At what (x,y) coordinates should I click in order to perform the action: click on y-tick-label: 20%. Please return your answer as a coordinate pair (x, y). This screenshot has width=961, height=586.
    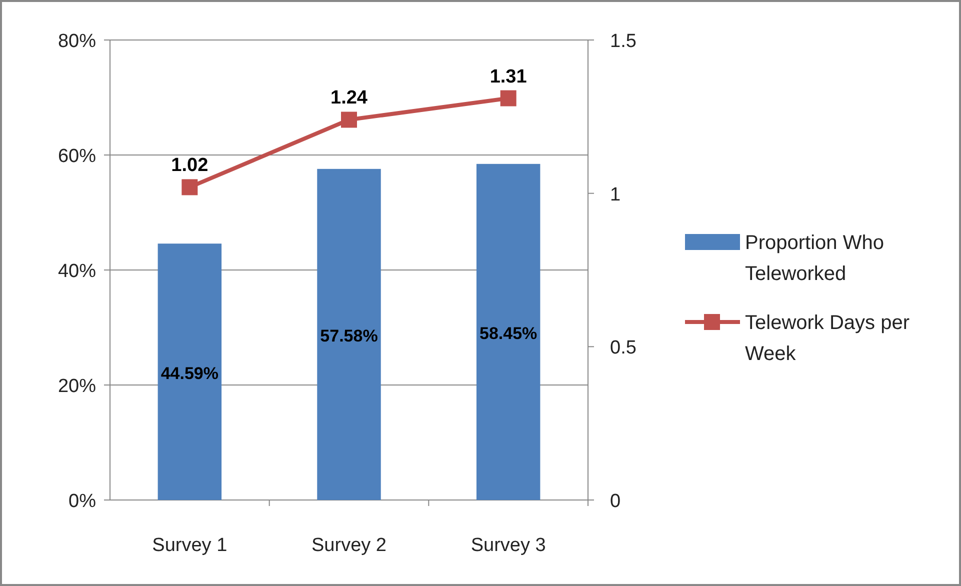
    Looking at the image, I should click on (77, 386).